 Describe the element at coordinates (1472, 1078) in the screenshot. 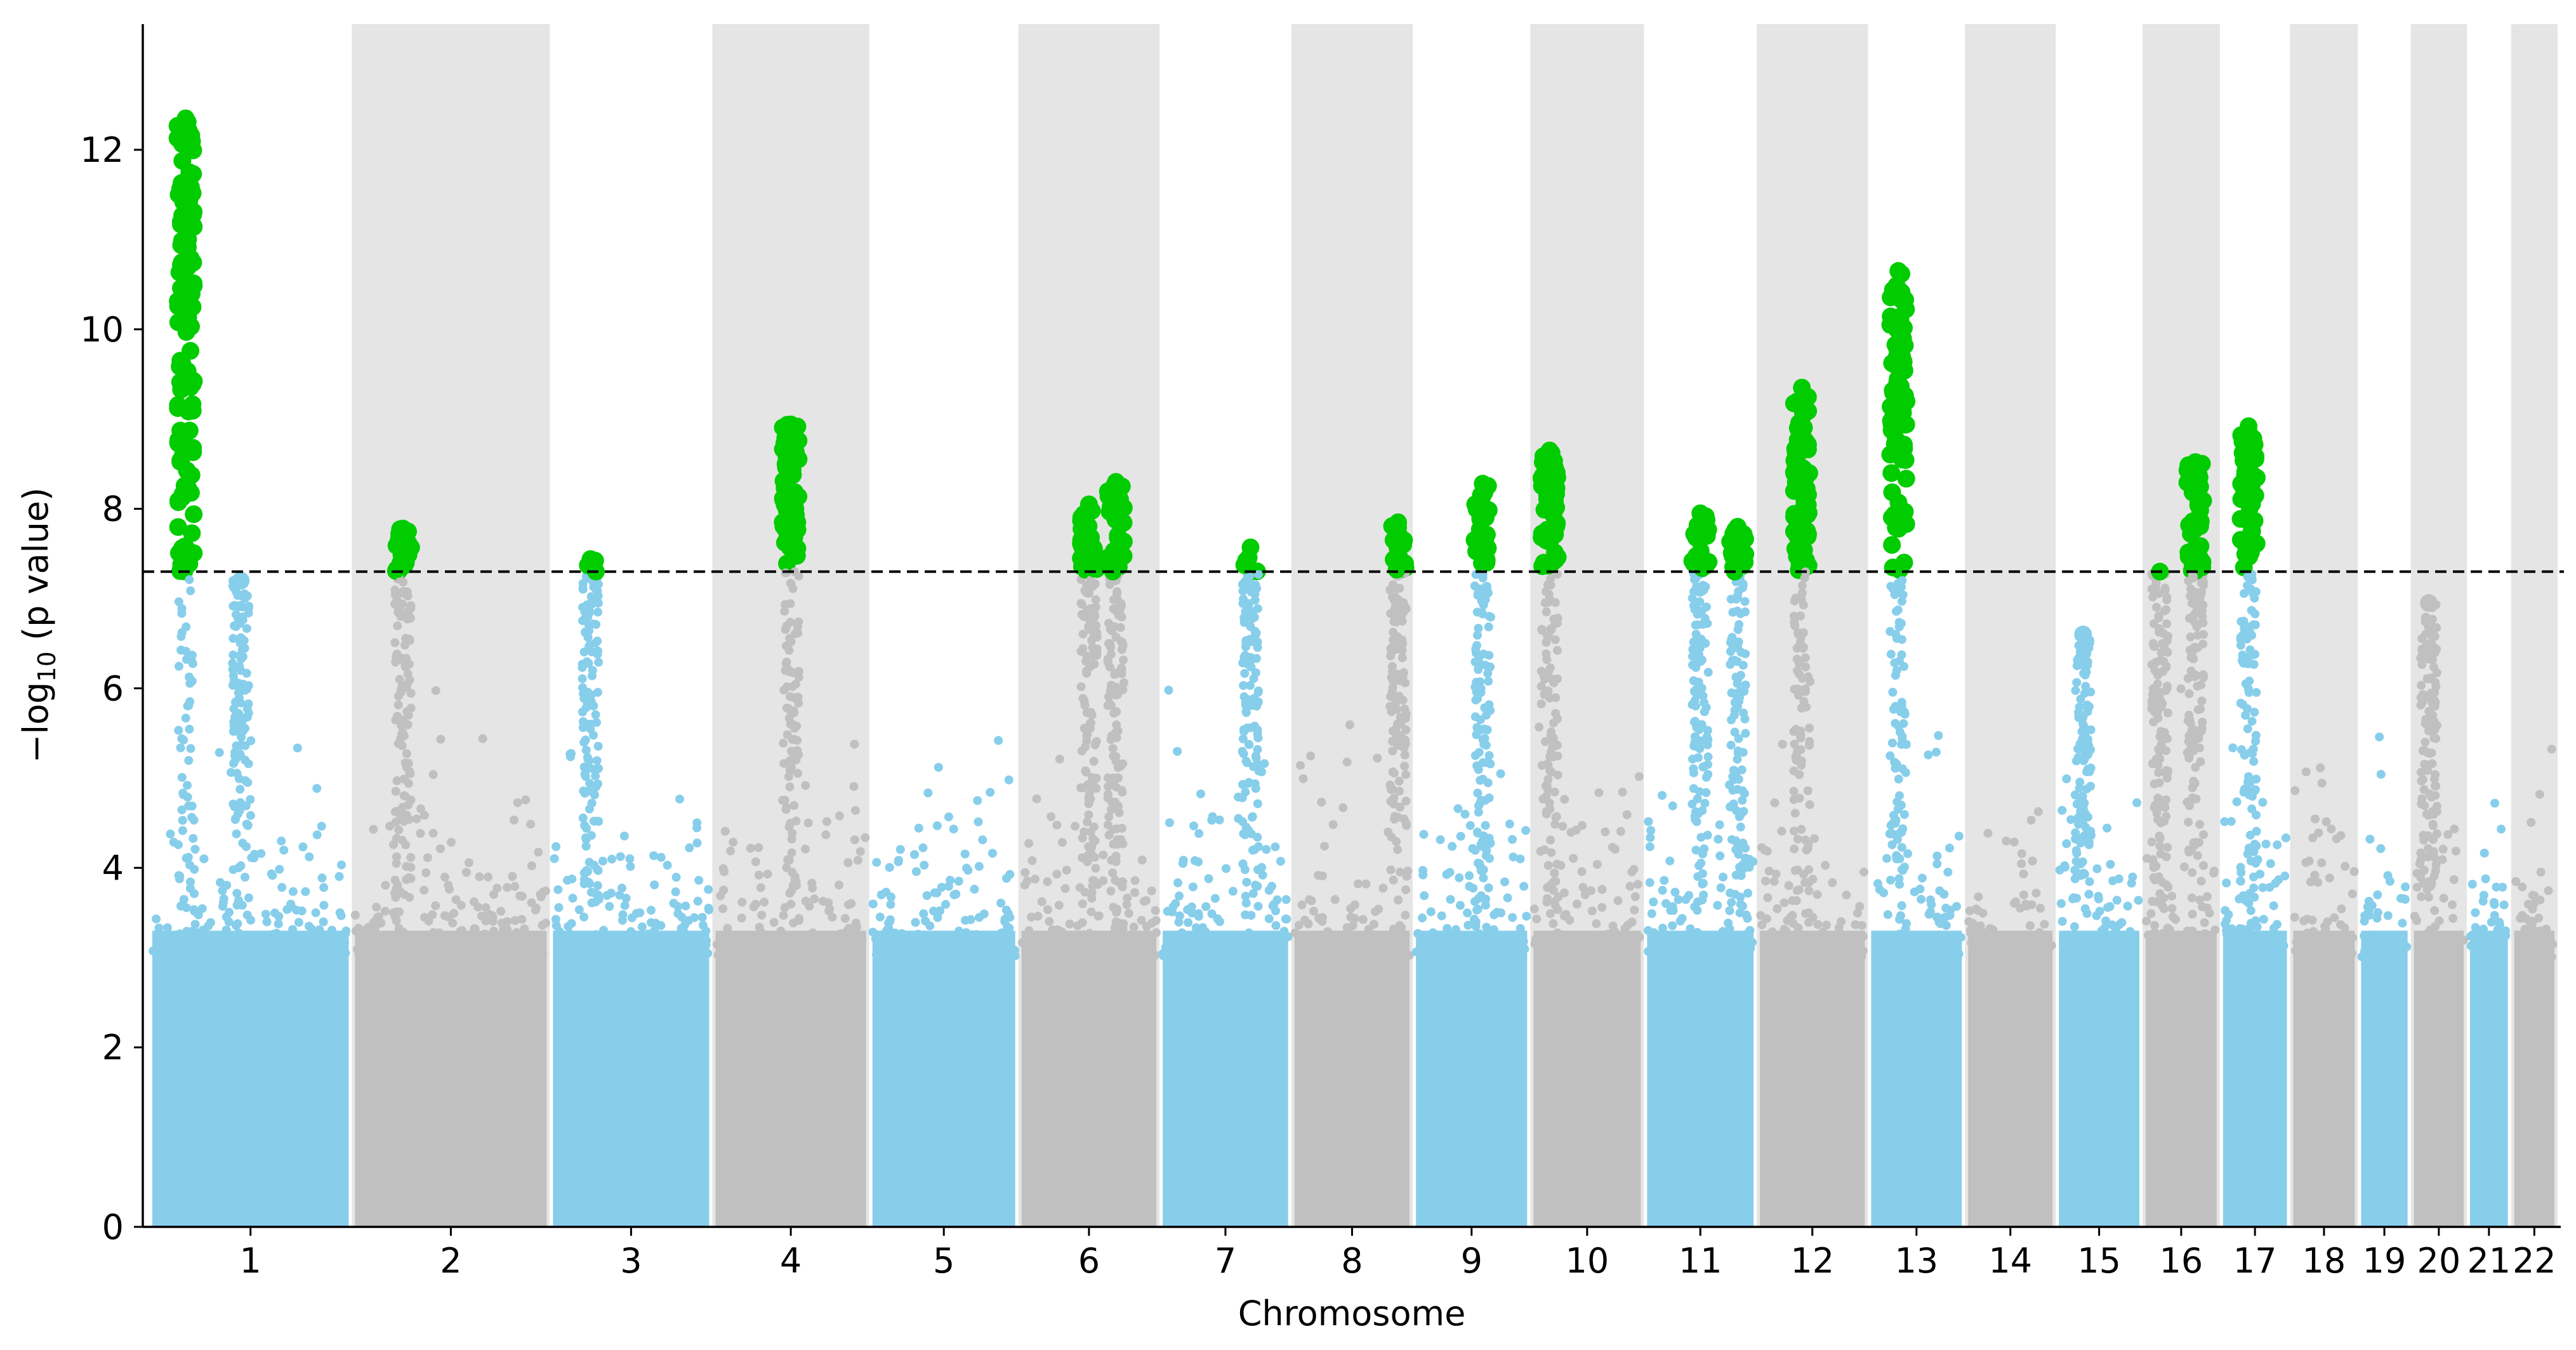

I see `snp-density-block` at that location.